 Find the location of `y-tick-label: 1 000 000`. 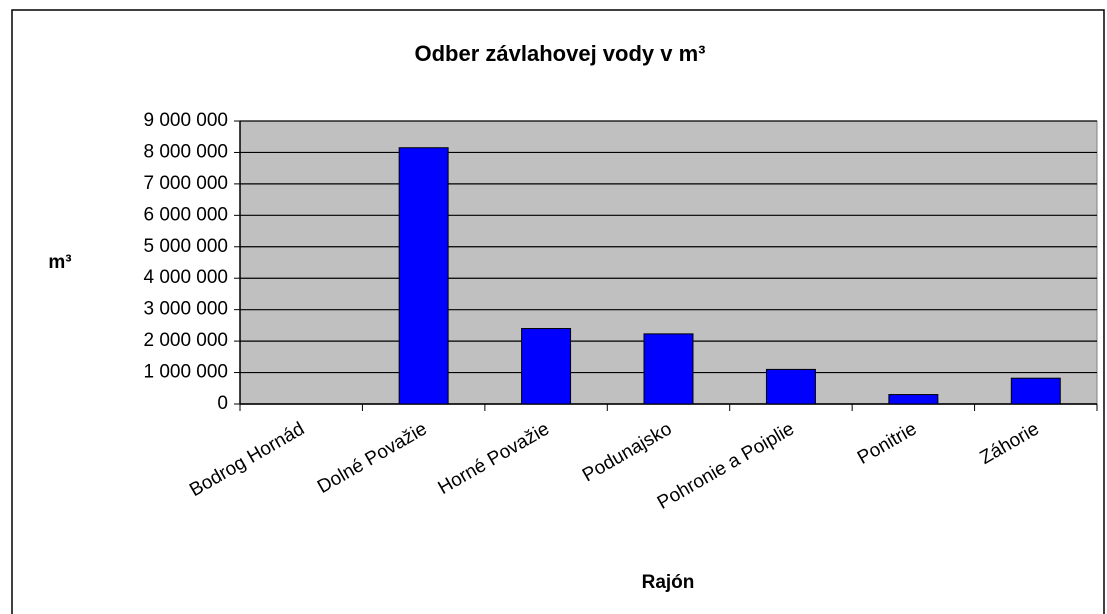

y-tick-label: 1 000 000 is located at coordinates (185, 372).